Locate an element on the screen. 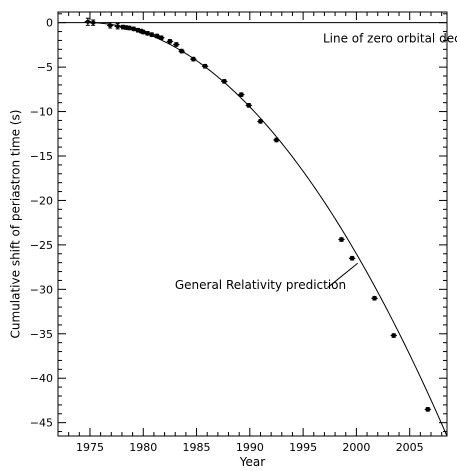  y-tick-label: −25 is located at coordinates (41, 245).